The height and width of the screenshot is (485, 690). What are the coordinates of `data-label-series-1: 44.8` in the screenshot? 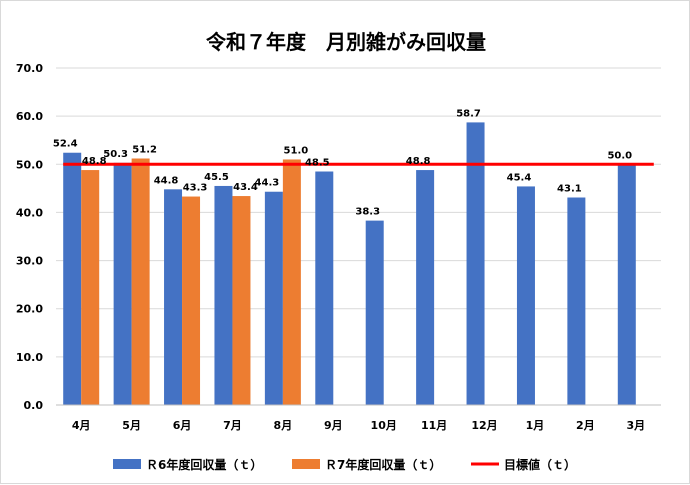 It's located at (166, 180).